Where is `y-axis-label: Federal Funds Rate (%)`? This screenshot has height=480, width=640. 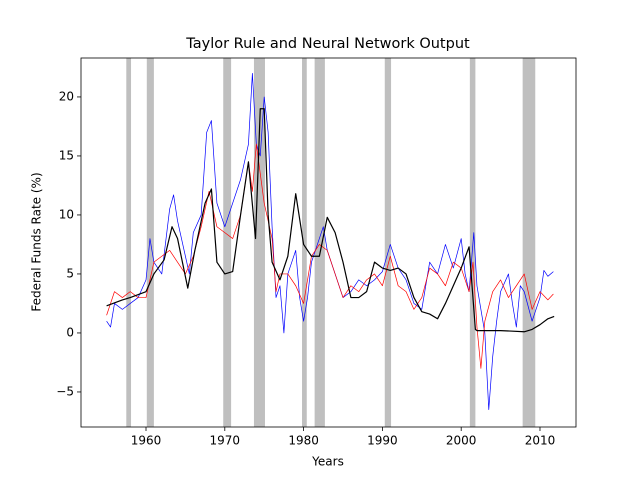 y-axis-label: Federal Funds Rate (%) is located at coordinates (37, 241).